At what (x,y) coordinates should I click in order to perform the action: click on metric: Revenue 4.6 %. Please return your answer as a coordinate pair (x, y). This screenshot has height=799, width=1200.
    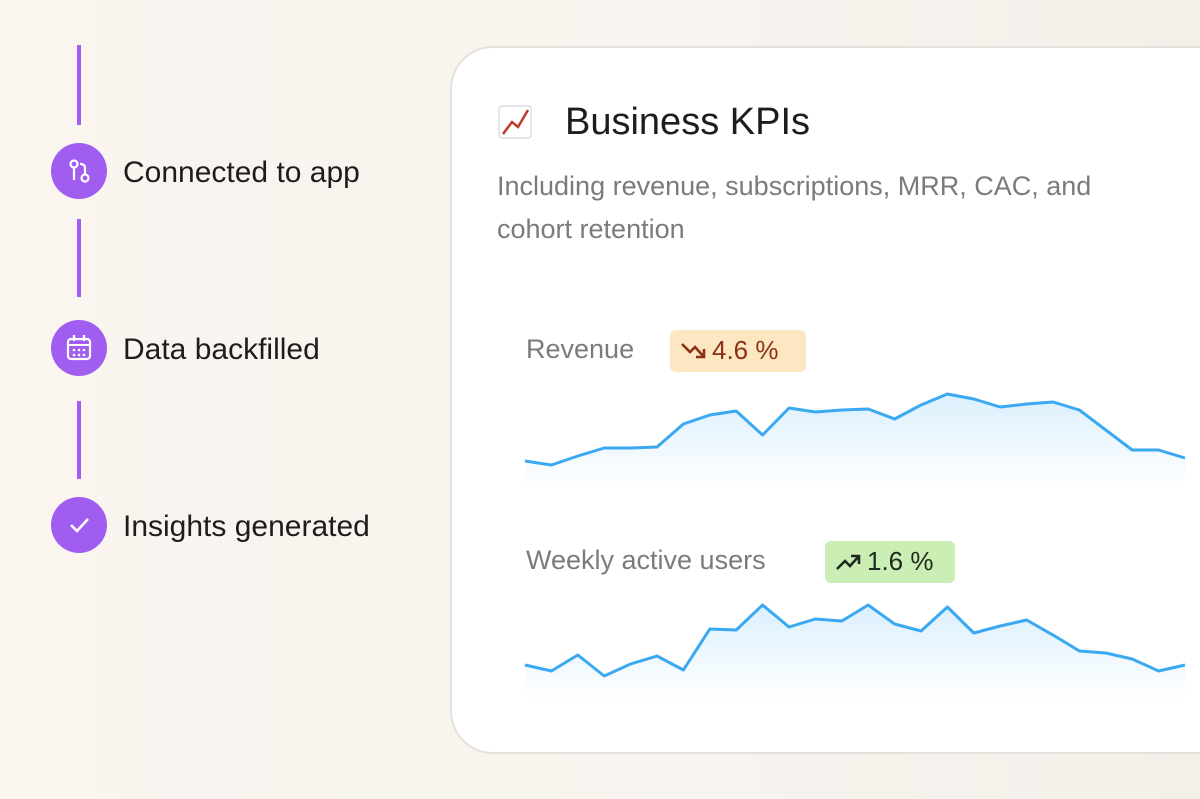
    Looking at the image, I should click on (855, 410).